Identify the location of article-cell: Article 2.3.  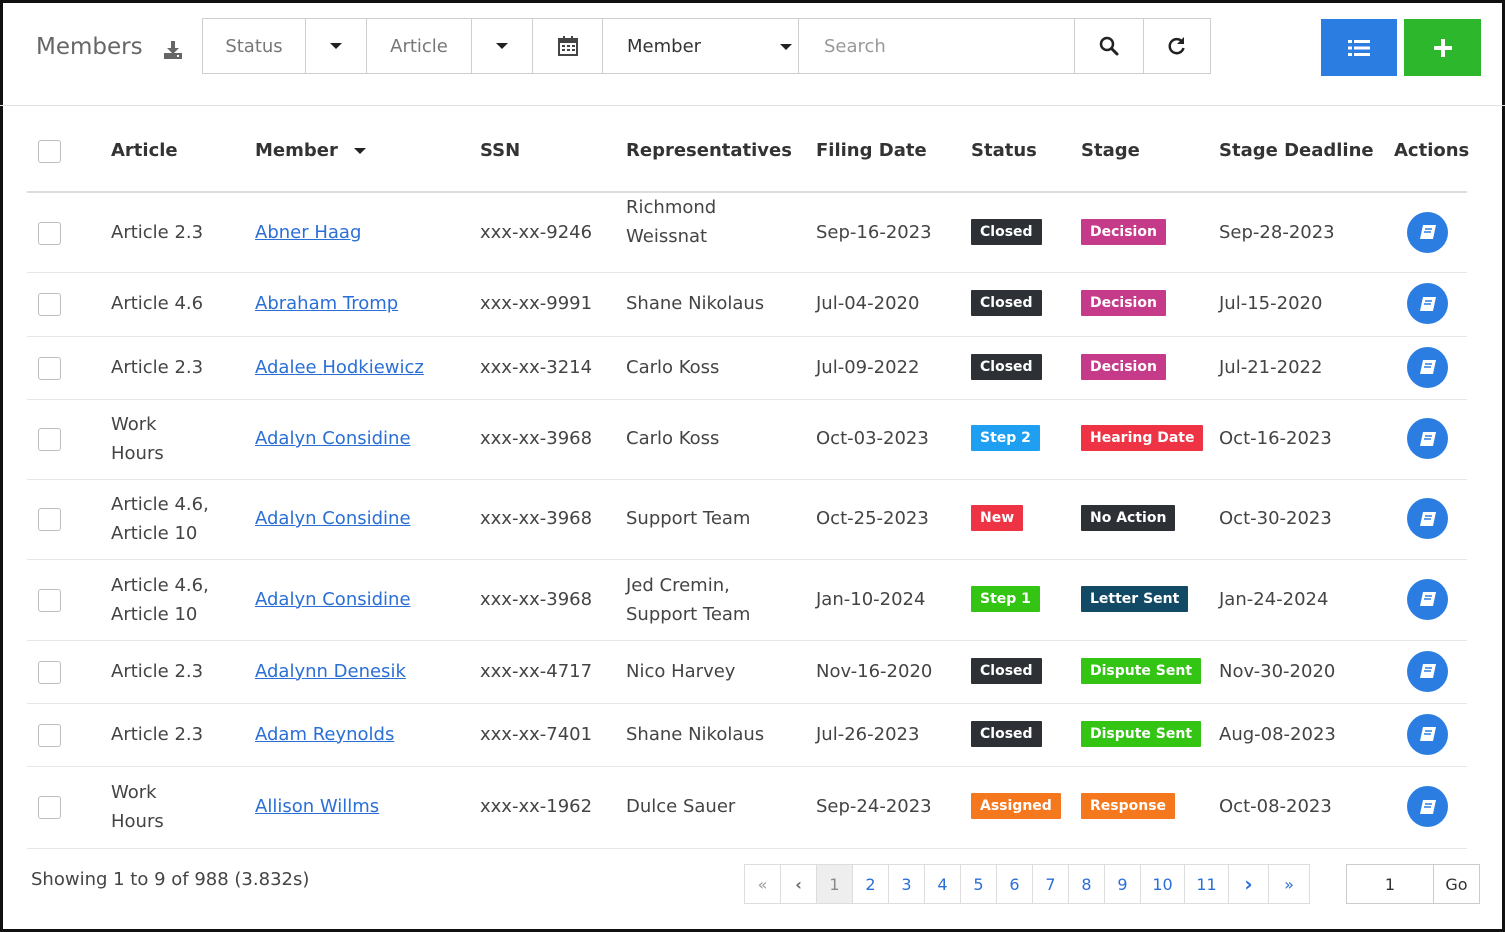
(157, 232).